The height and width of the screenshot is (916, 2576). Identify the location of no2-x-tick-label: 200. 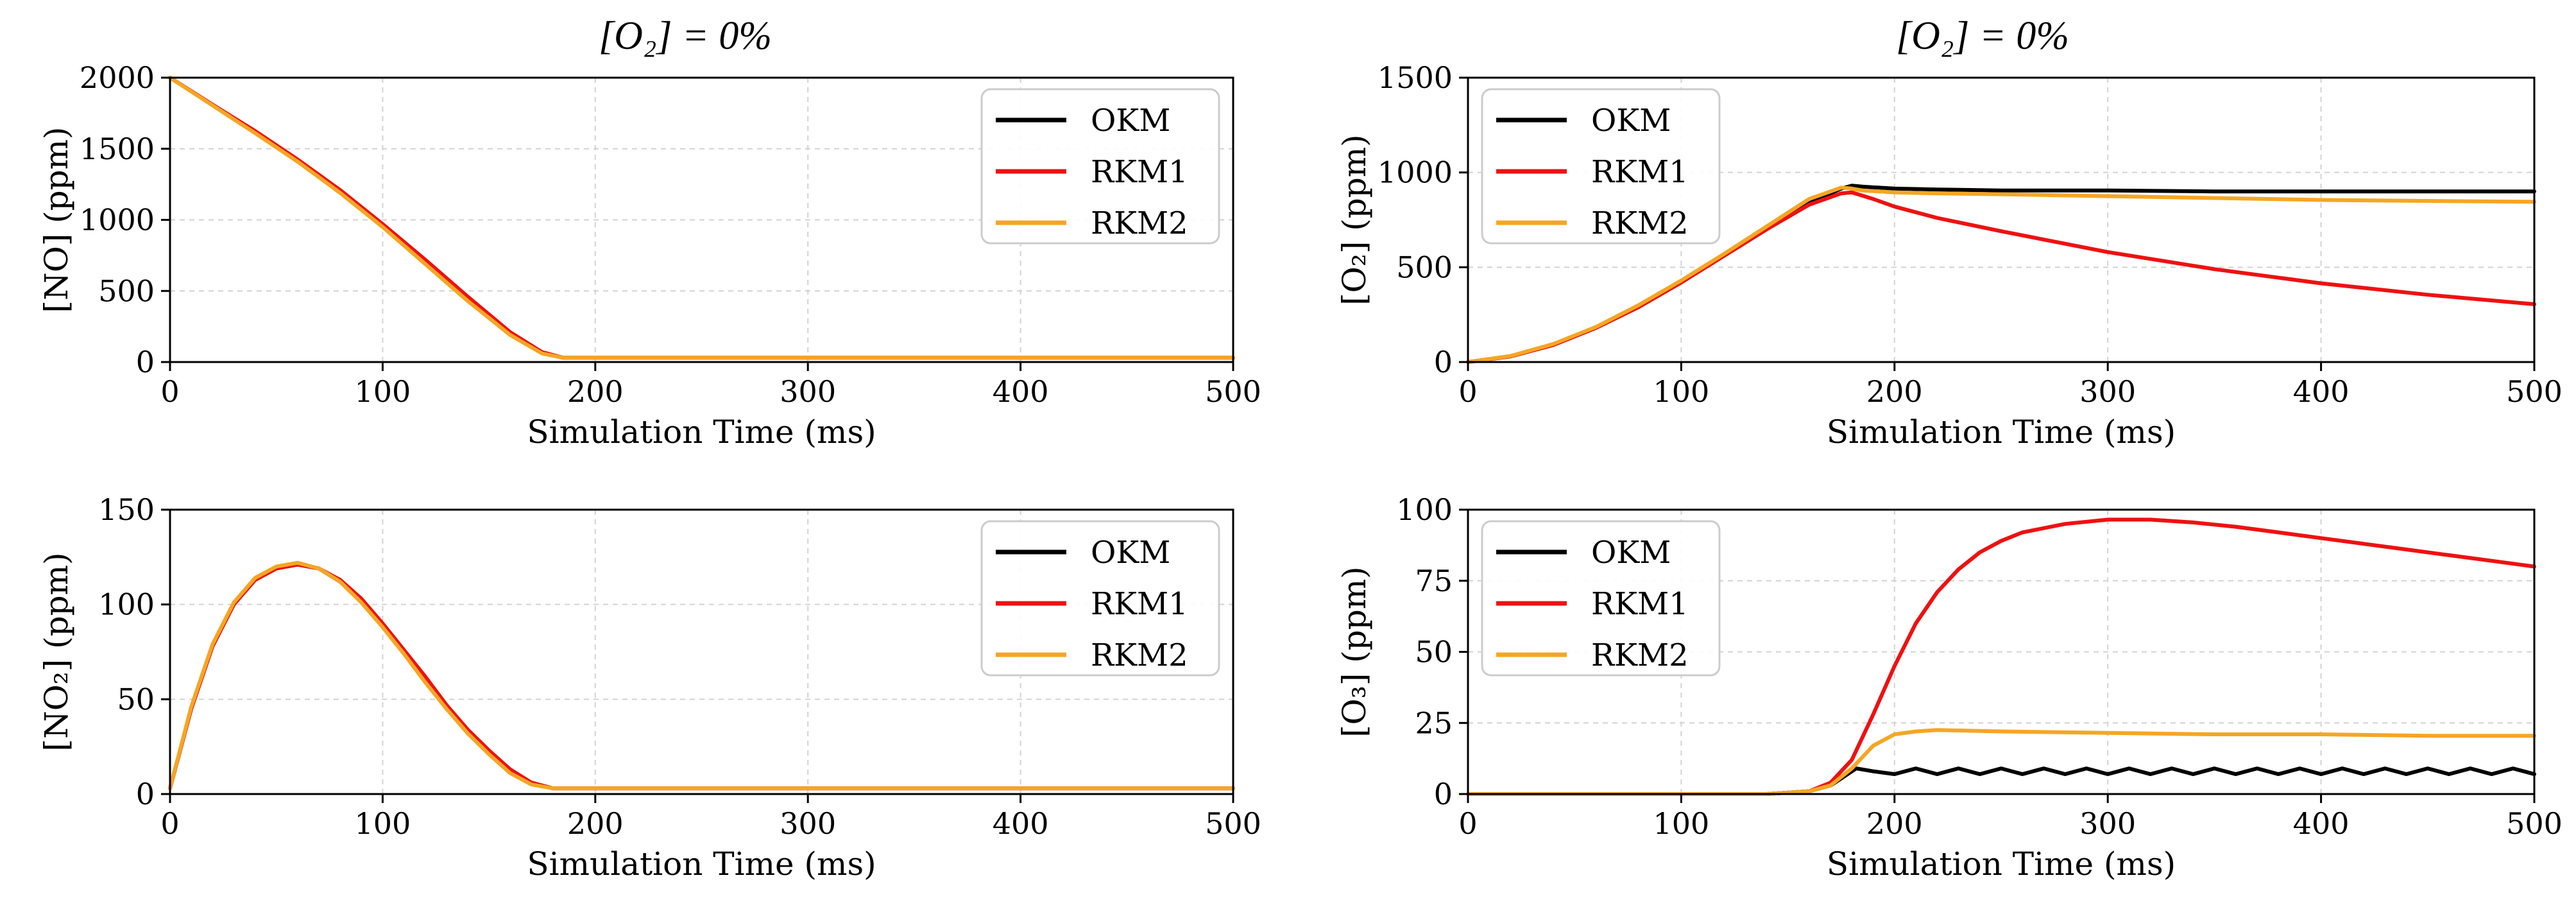
(595, 823).